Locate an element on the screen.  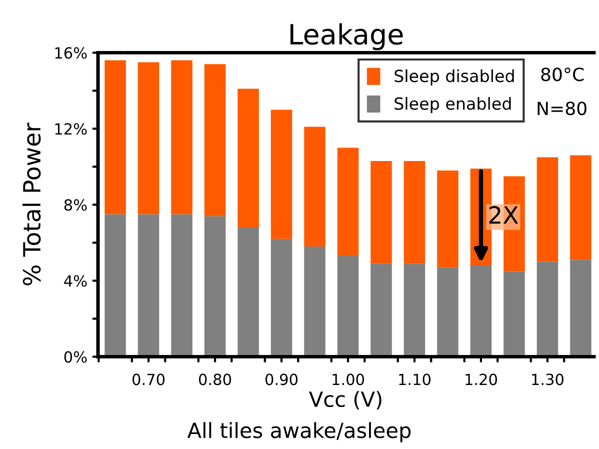
x-tick-label: 1.20 is located at coordinates (481, 380).